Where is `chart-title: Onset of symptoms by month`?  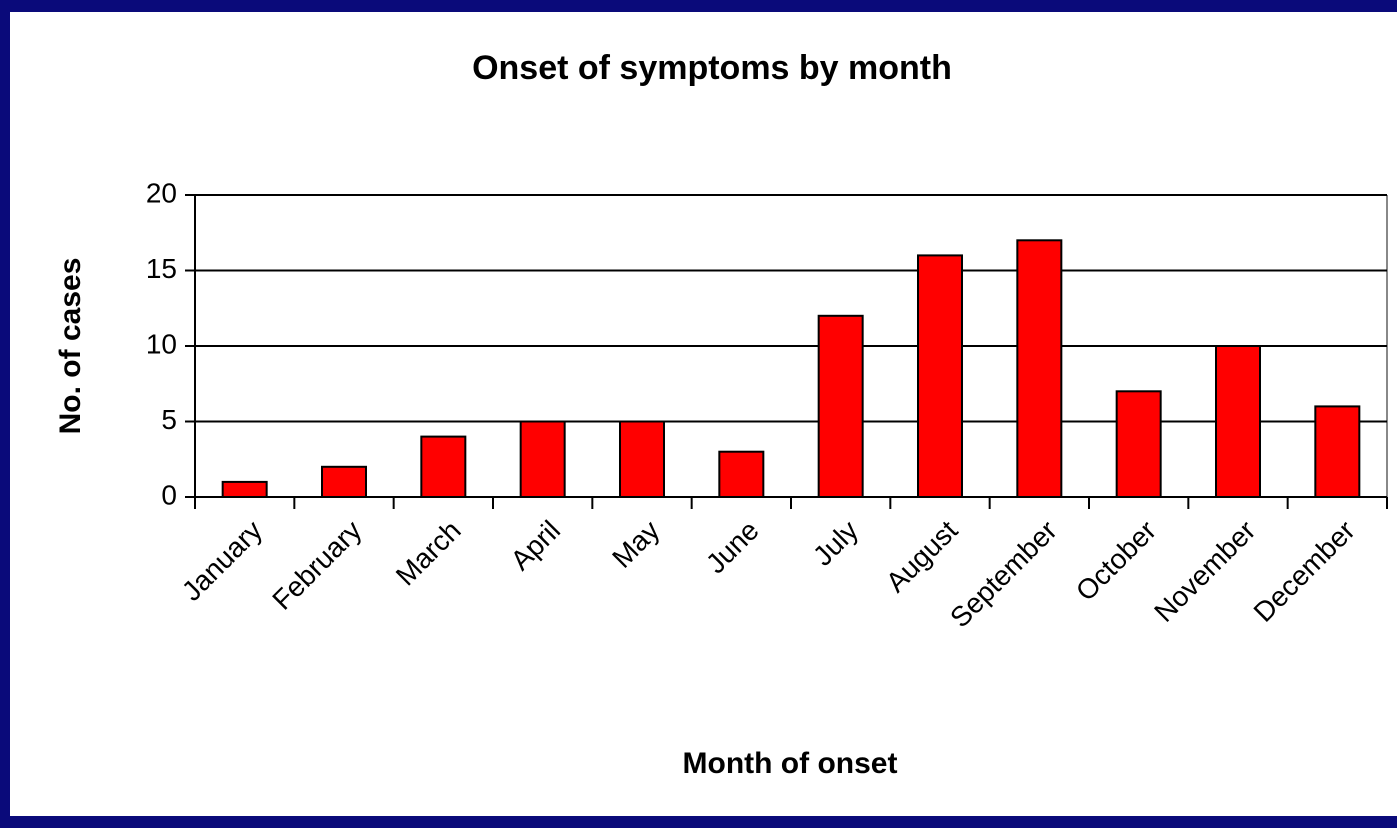 chart-title: Onset of symptoms by month is located at coordinates (712, 68).